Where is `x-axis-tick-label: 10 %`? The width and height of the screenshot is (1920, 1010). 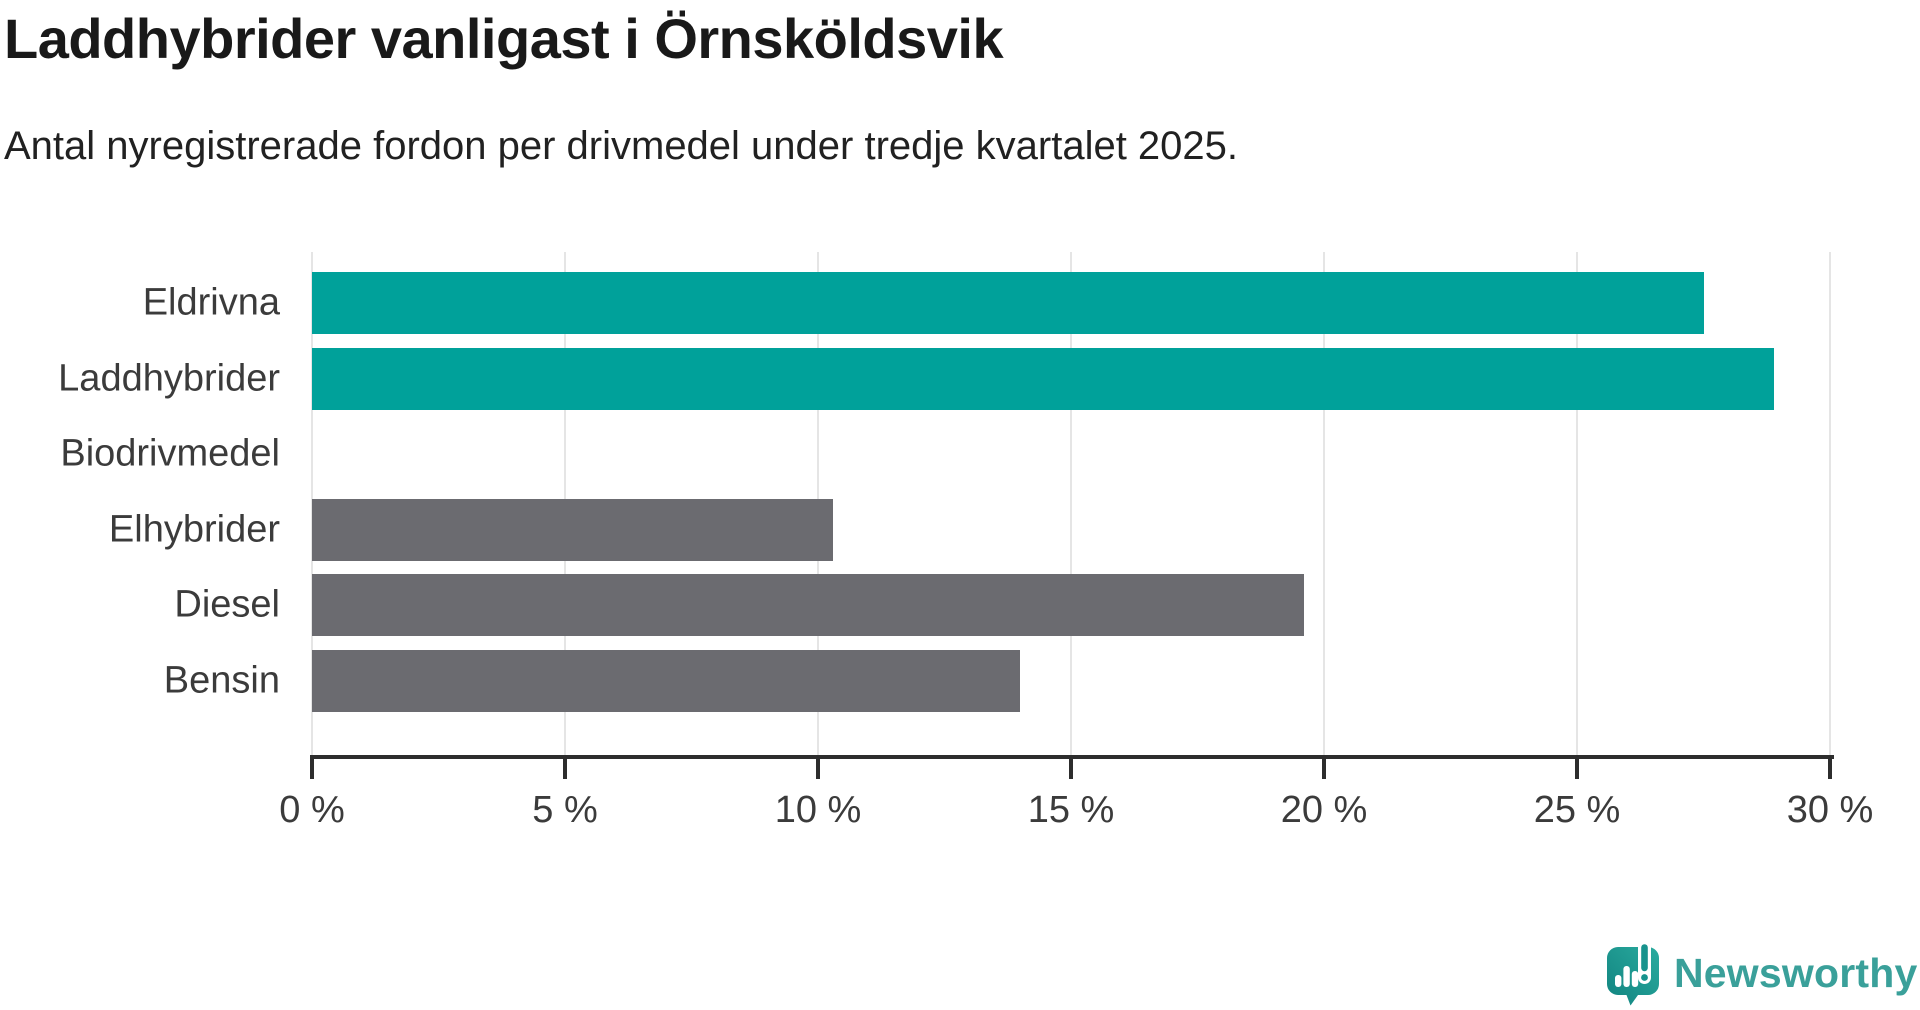
x-axis-tick-label: 10 % is located at coordinates (818, 810).